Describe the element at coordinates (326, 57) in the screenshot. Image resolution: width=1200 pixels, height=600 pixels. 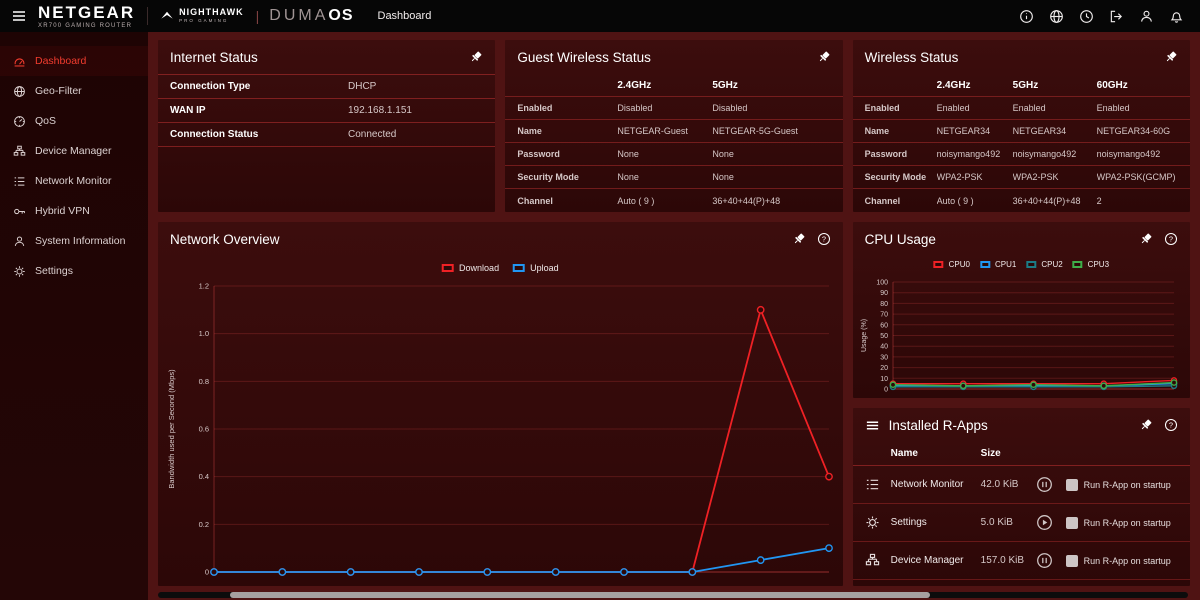
I see `panel-header: Internet Status` at that location.